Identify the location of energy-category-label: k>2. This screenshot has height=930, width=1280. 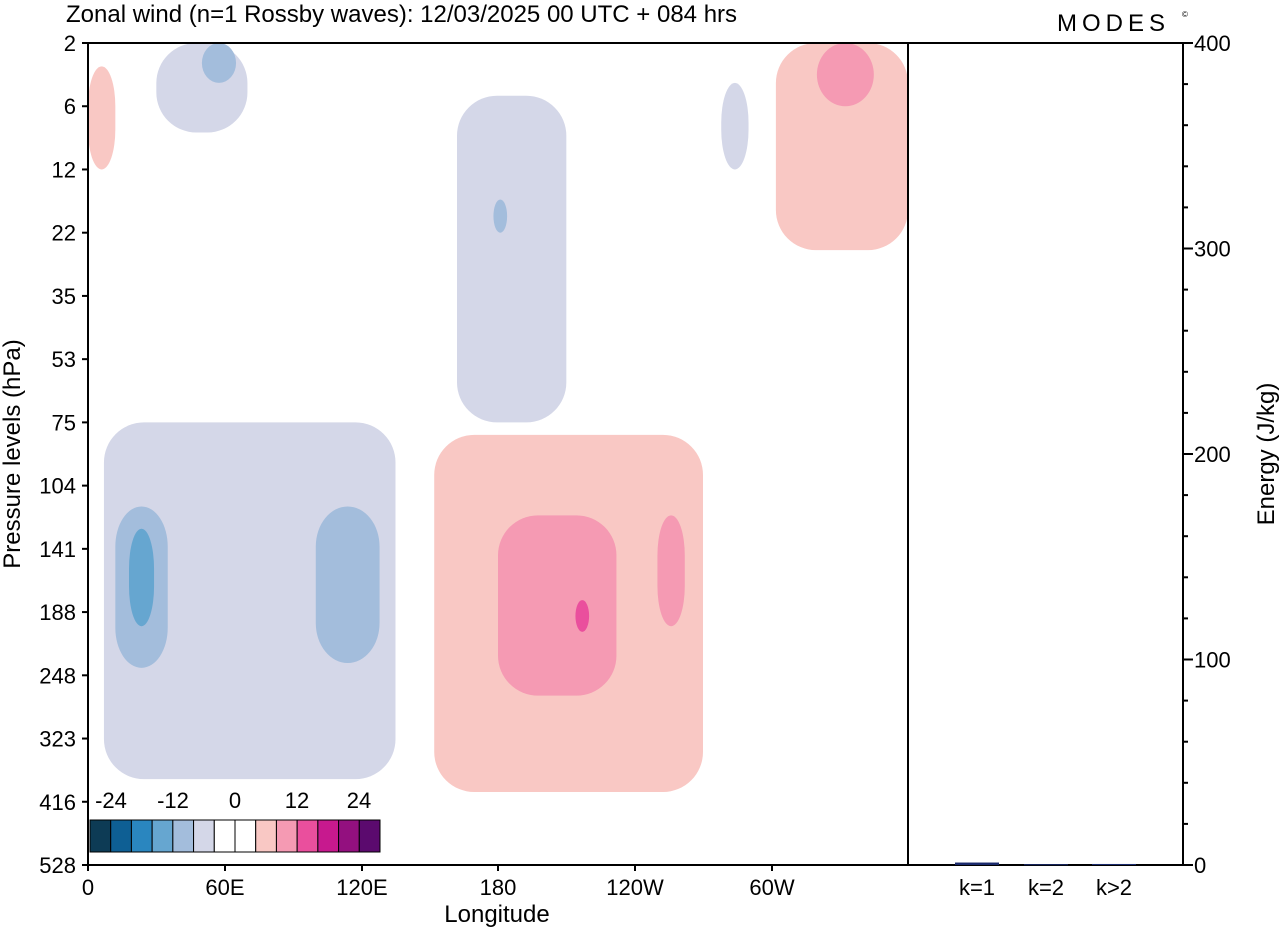
(1114, 887).